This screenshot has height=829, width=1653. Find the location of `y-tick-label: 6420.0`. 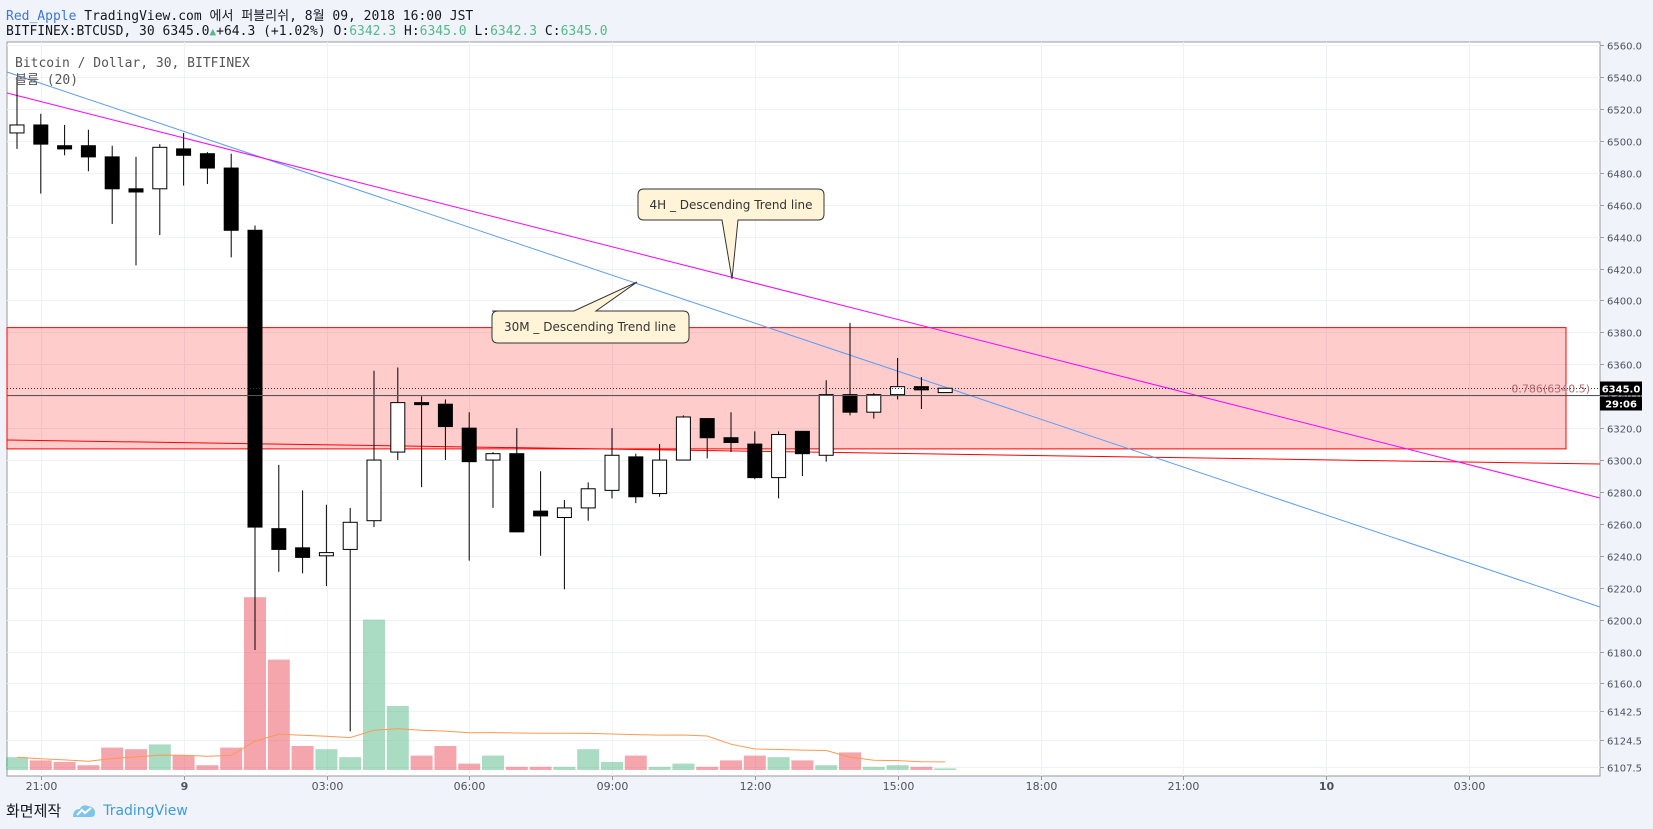

y-tick-label: 6420.0 is located at coordinates (1624, 271).